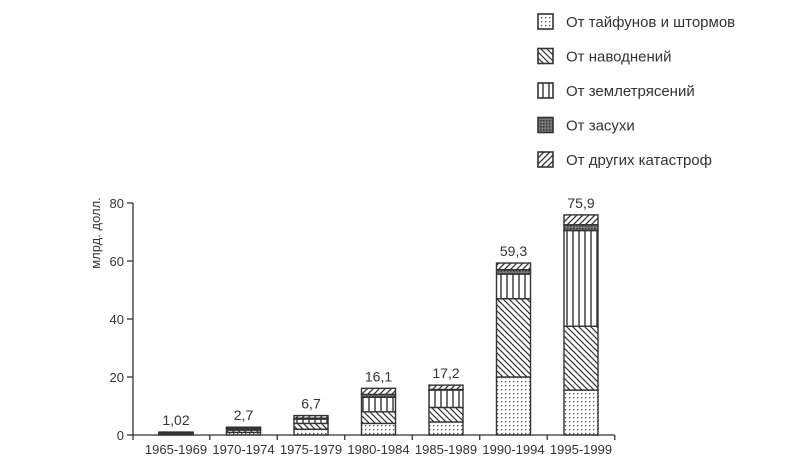  Describe the element at coordinates (176, 449) in the screenshot. I see `x-tick-label: 1965-1969` at that location.